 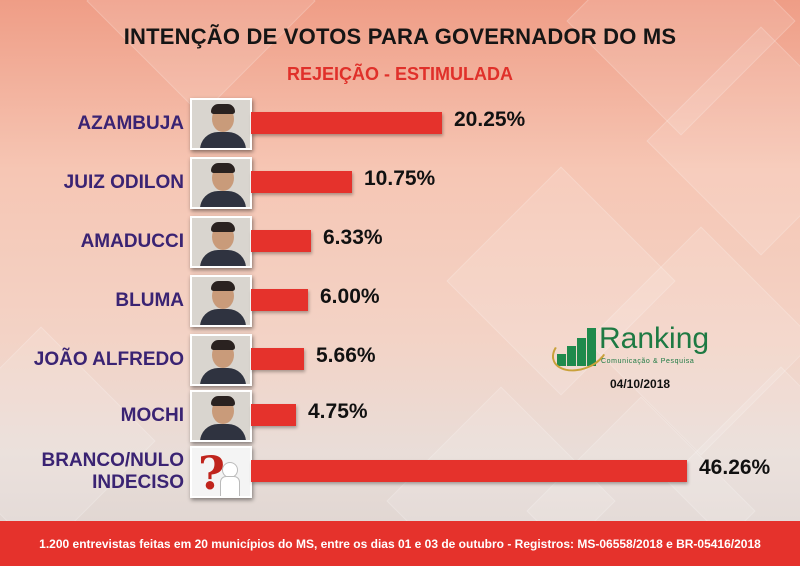 I want to click on bar-row: JUIZ ODILON 10.75%, so click(x=400, y=183).